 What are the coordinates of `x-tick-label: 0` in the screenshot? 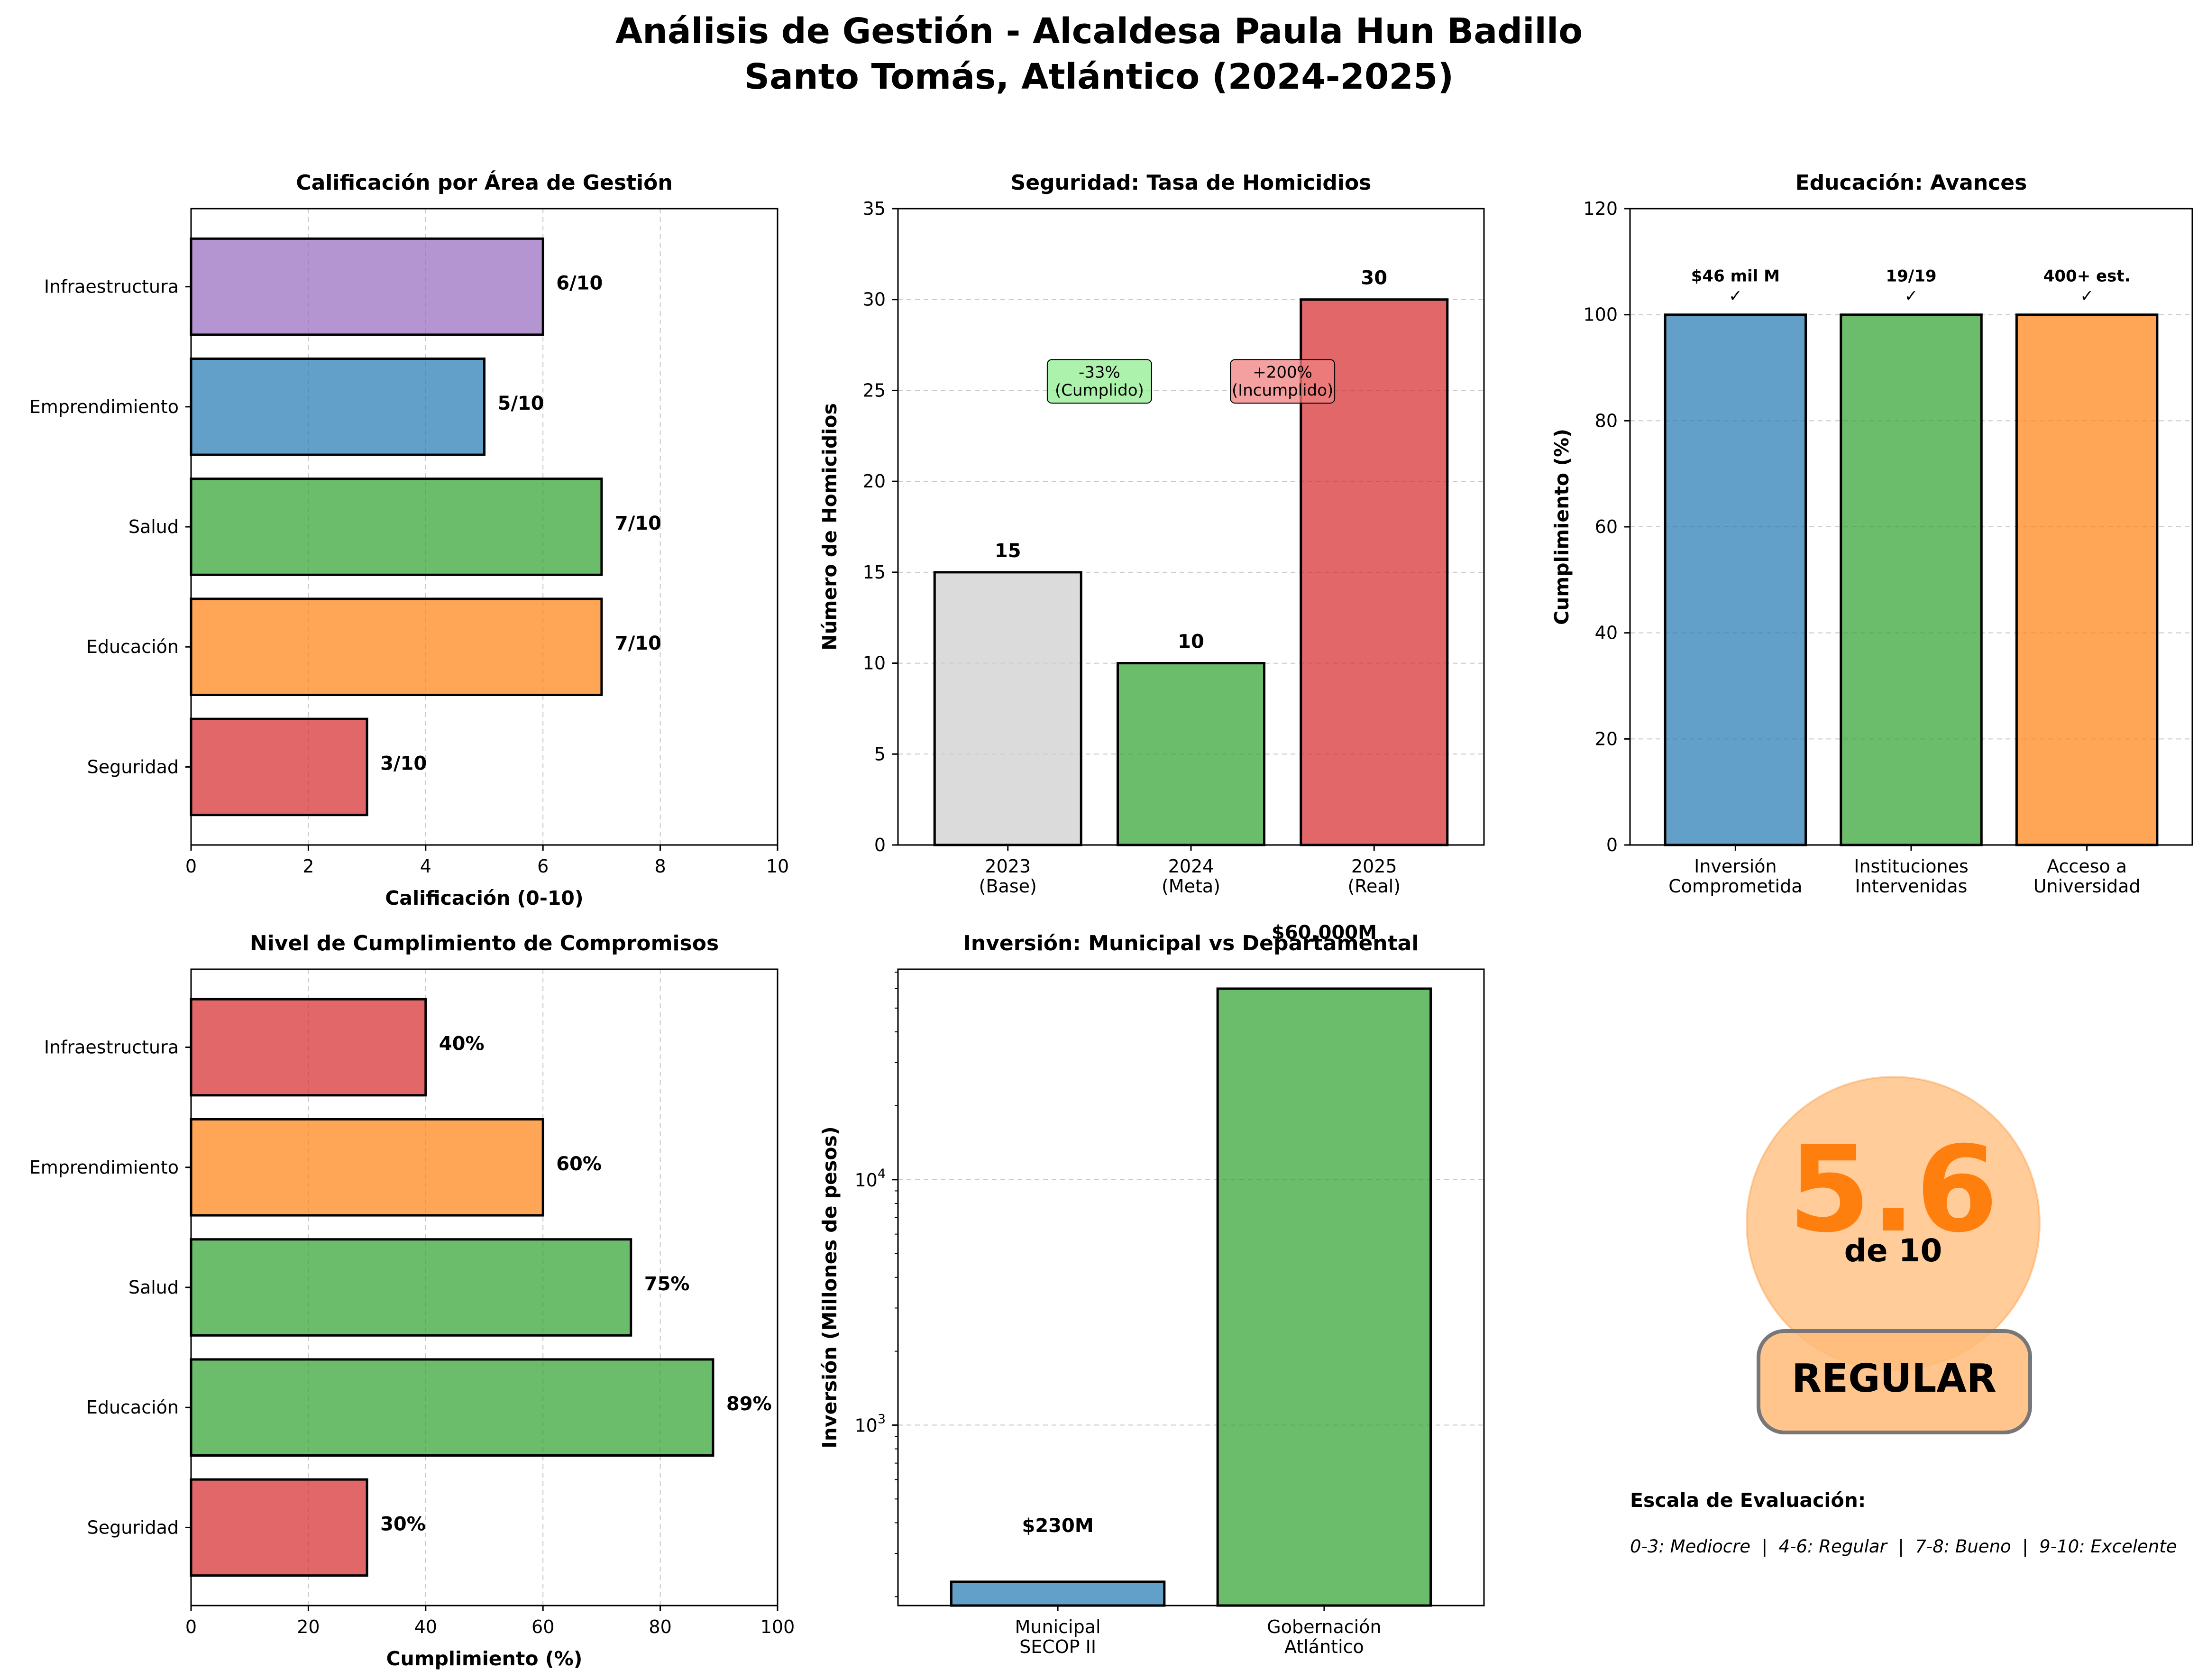 It's located at (191, 1626).